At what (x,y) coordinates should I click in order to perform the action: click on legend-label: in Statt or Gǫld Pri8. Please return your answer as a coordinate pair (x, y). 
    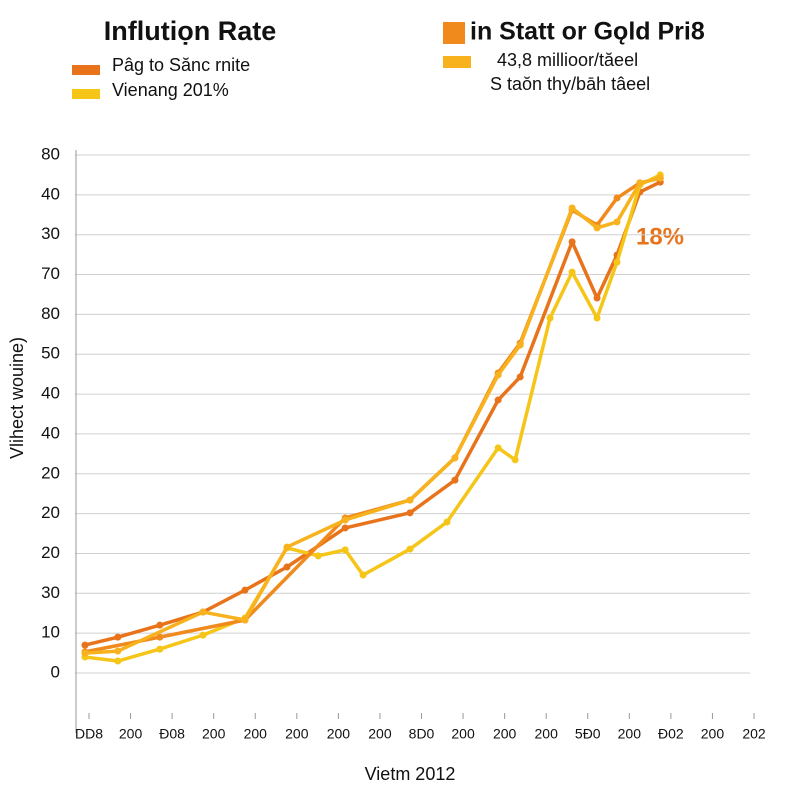
    Looking at the image, I should click on (587, 32).